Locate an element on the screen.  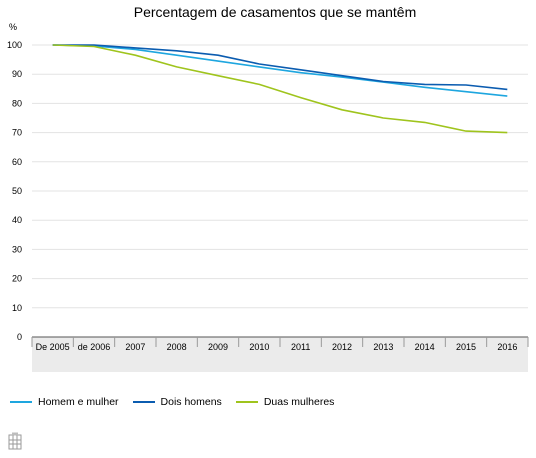
x-tick-label-0: De 2005 is located at coordinates (53, 347).